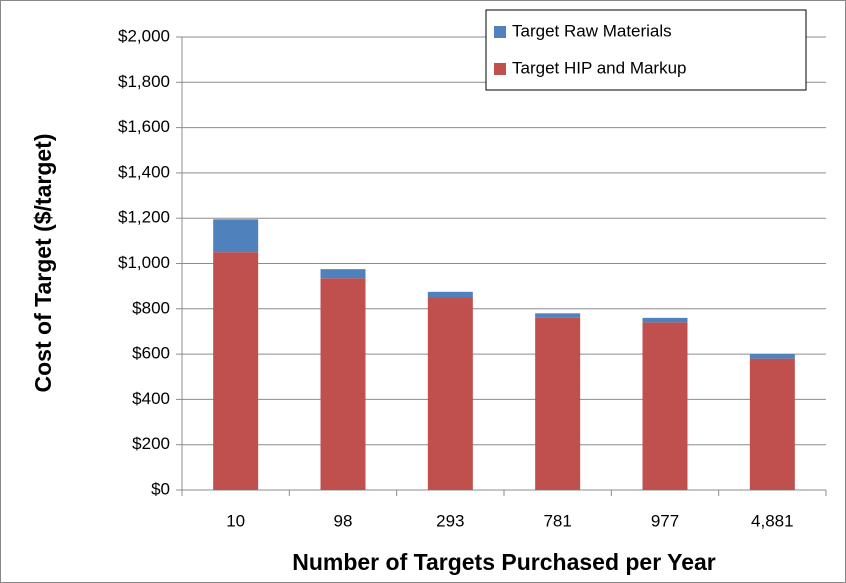  I want to click on y-tick-label: $1,800, so click(144, 81).